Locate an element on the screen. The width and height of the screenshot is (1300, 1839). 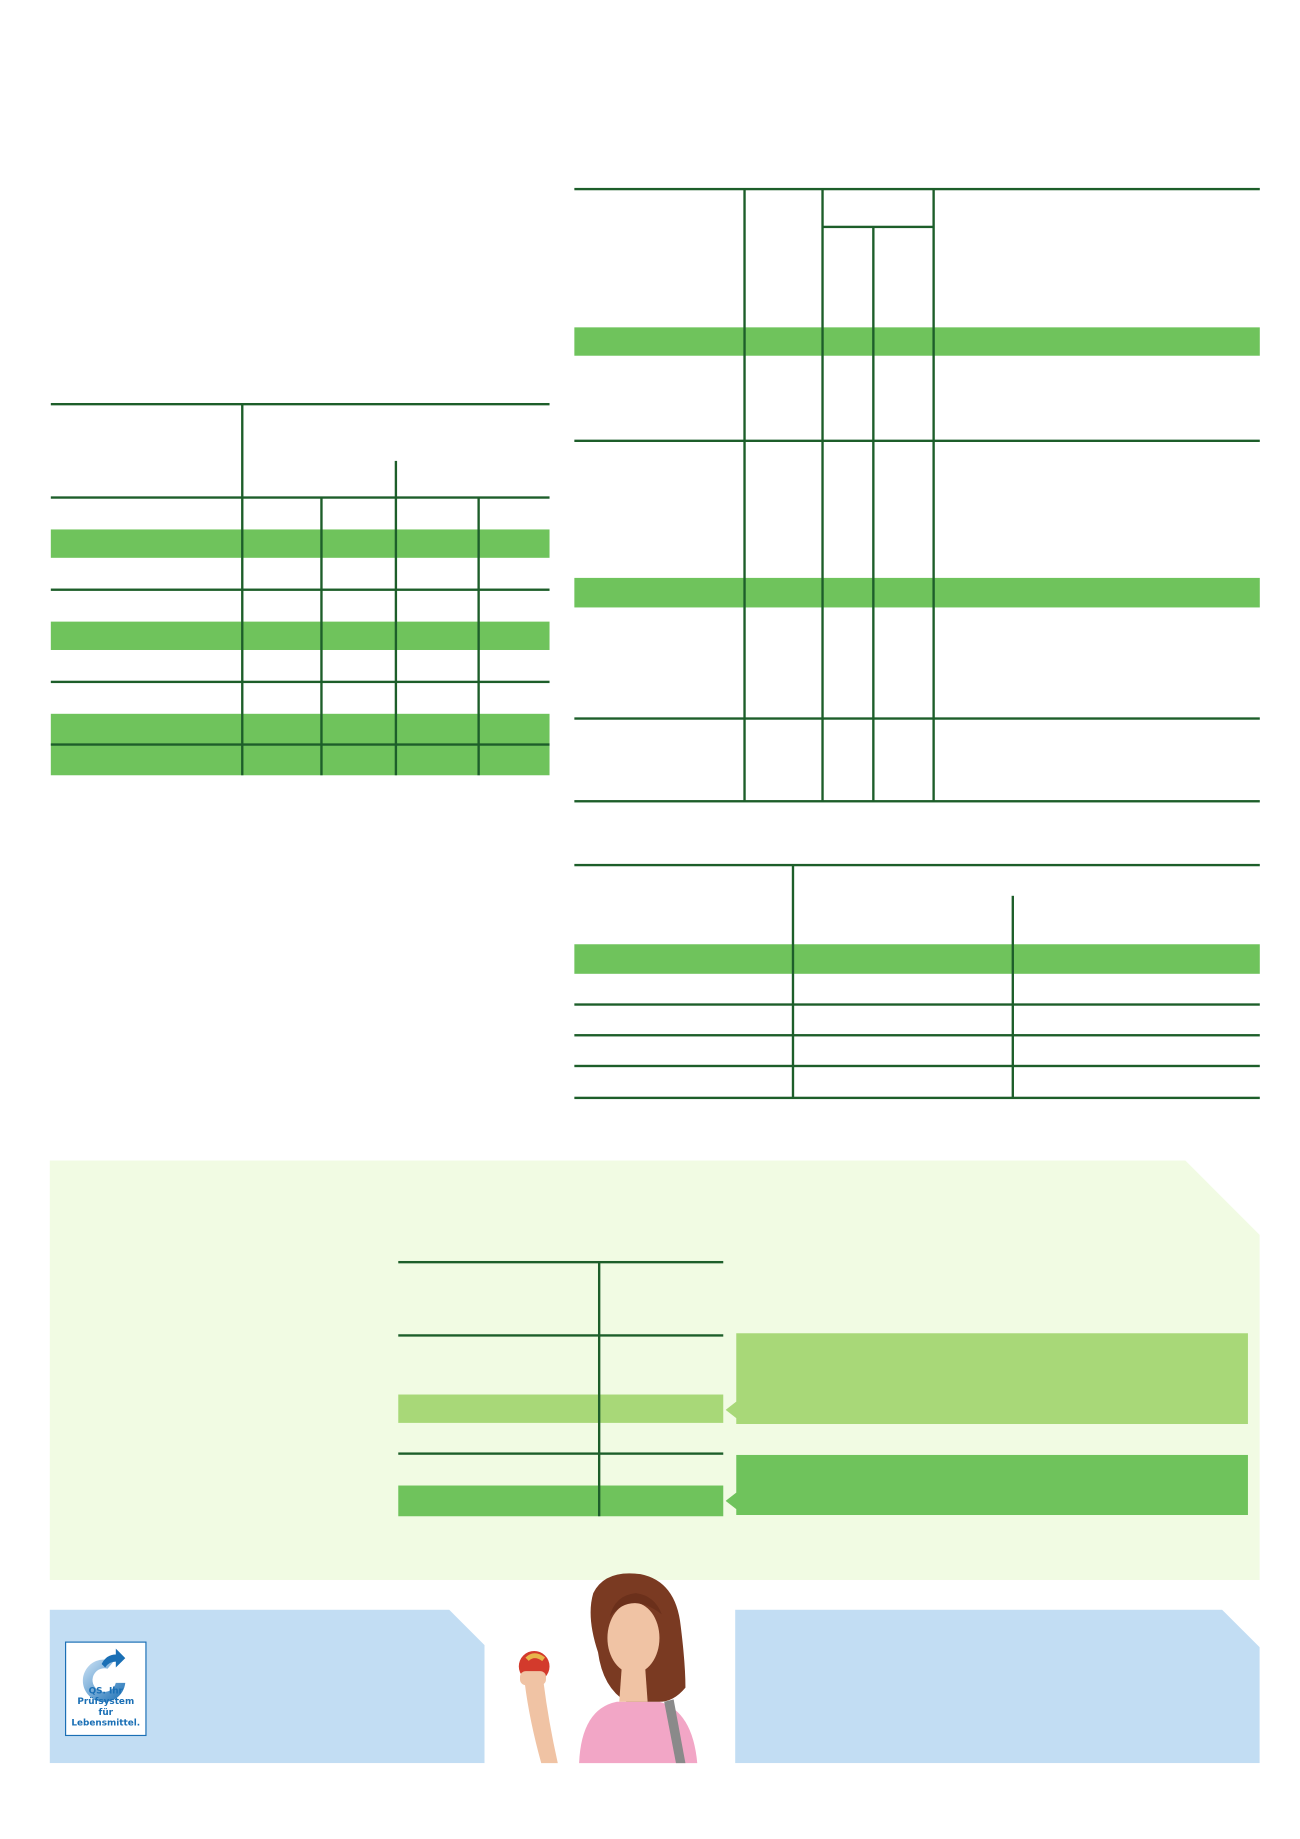
qs-logo: QS. Ihr Prüfsystem für Lebensmittel. is located at coordinates (105, 1689).